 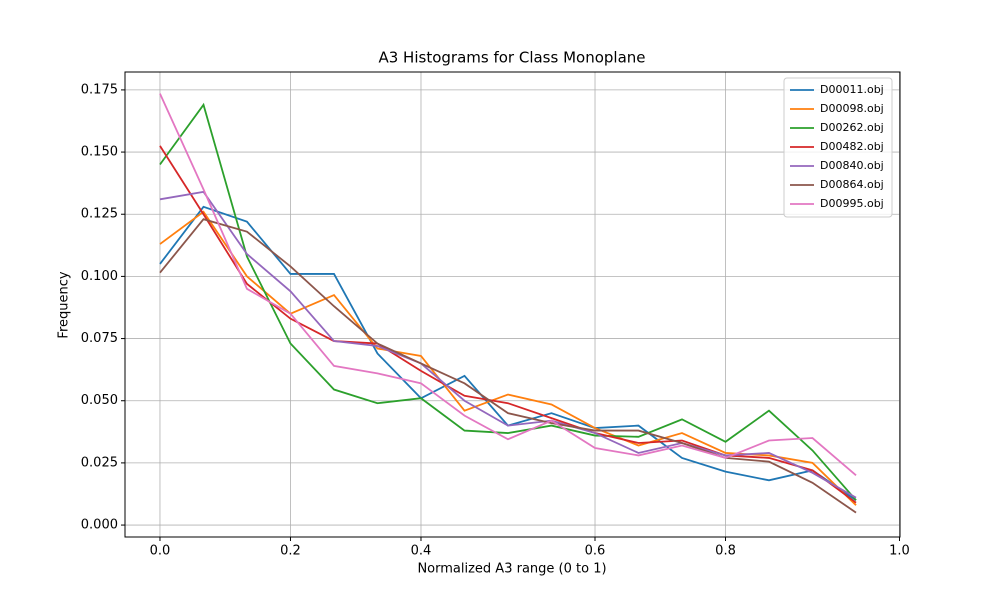 What do you see at coordinates (99, 89) in the screenshot?
I see `y-tick-label: 0.175` at bounding box center [99, 89].